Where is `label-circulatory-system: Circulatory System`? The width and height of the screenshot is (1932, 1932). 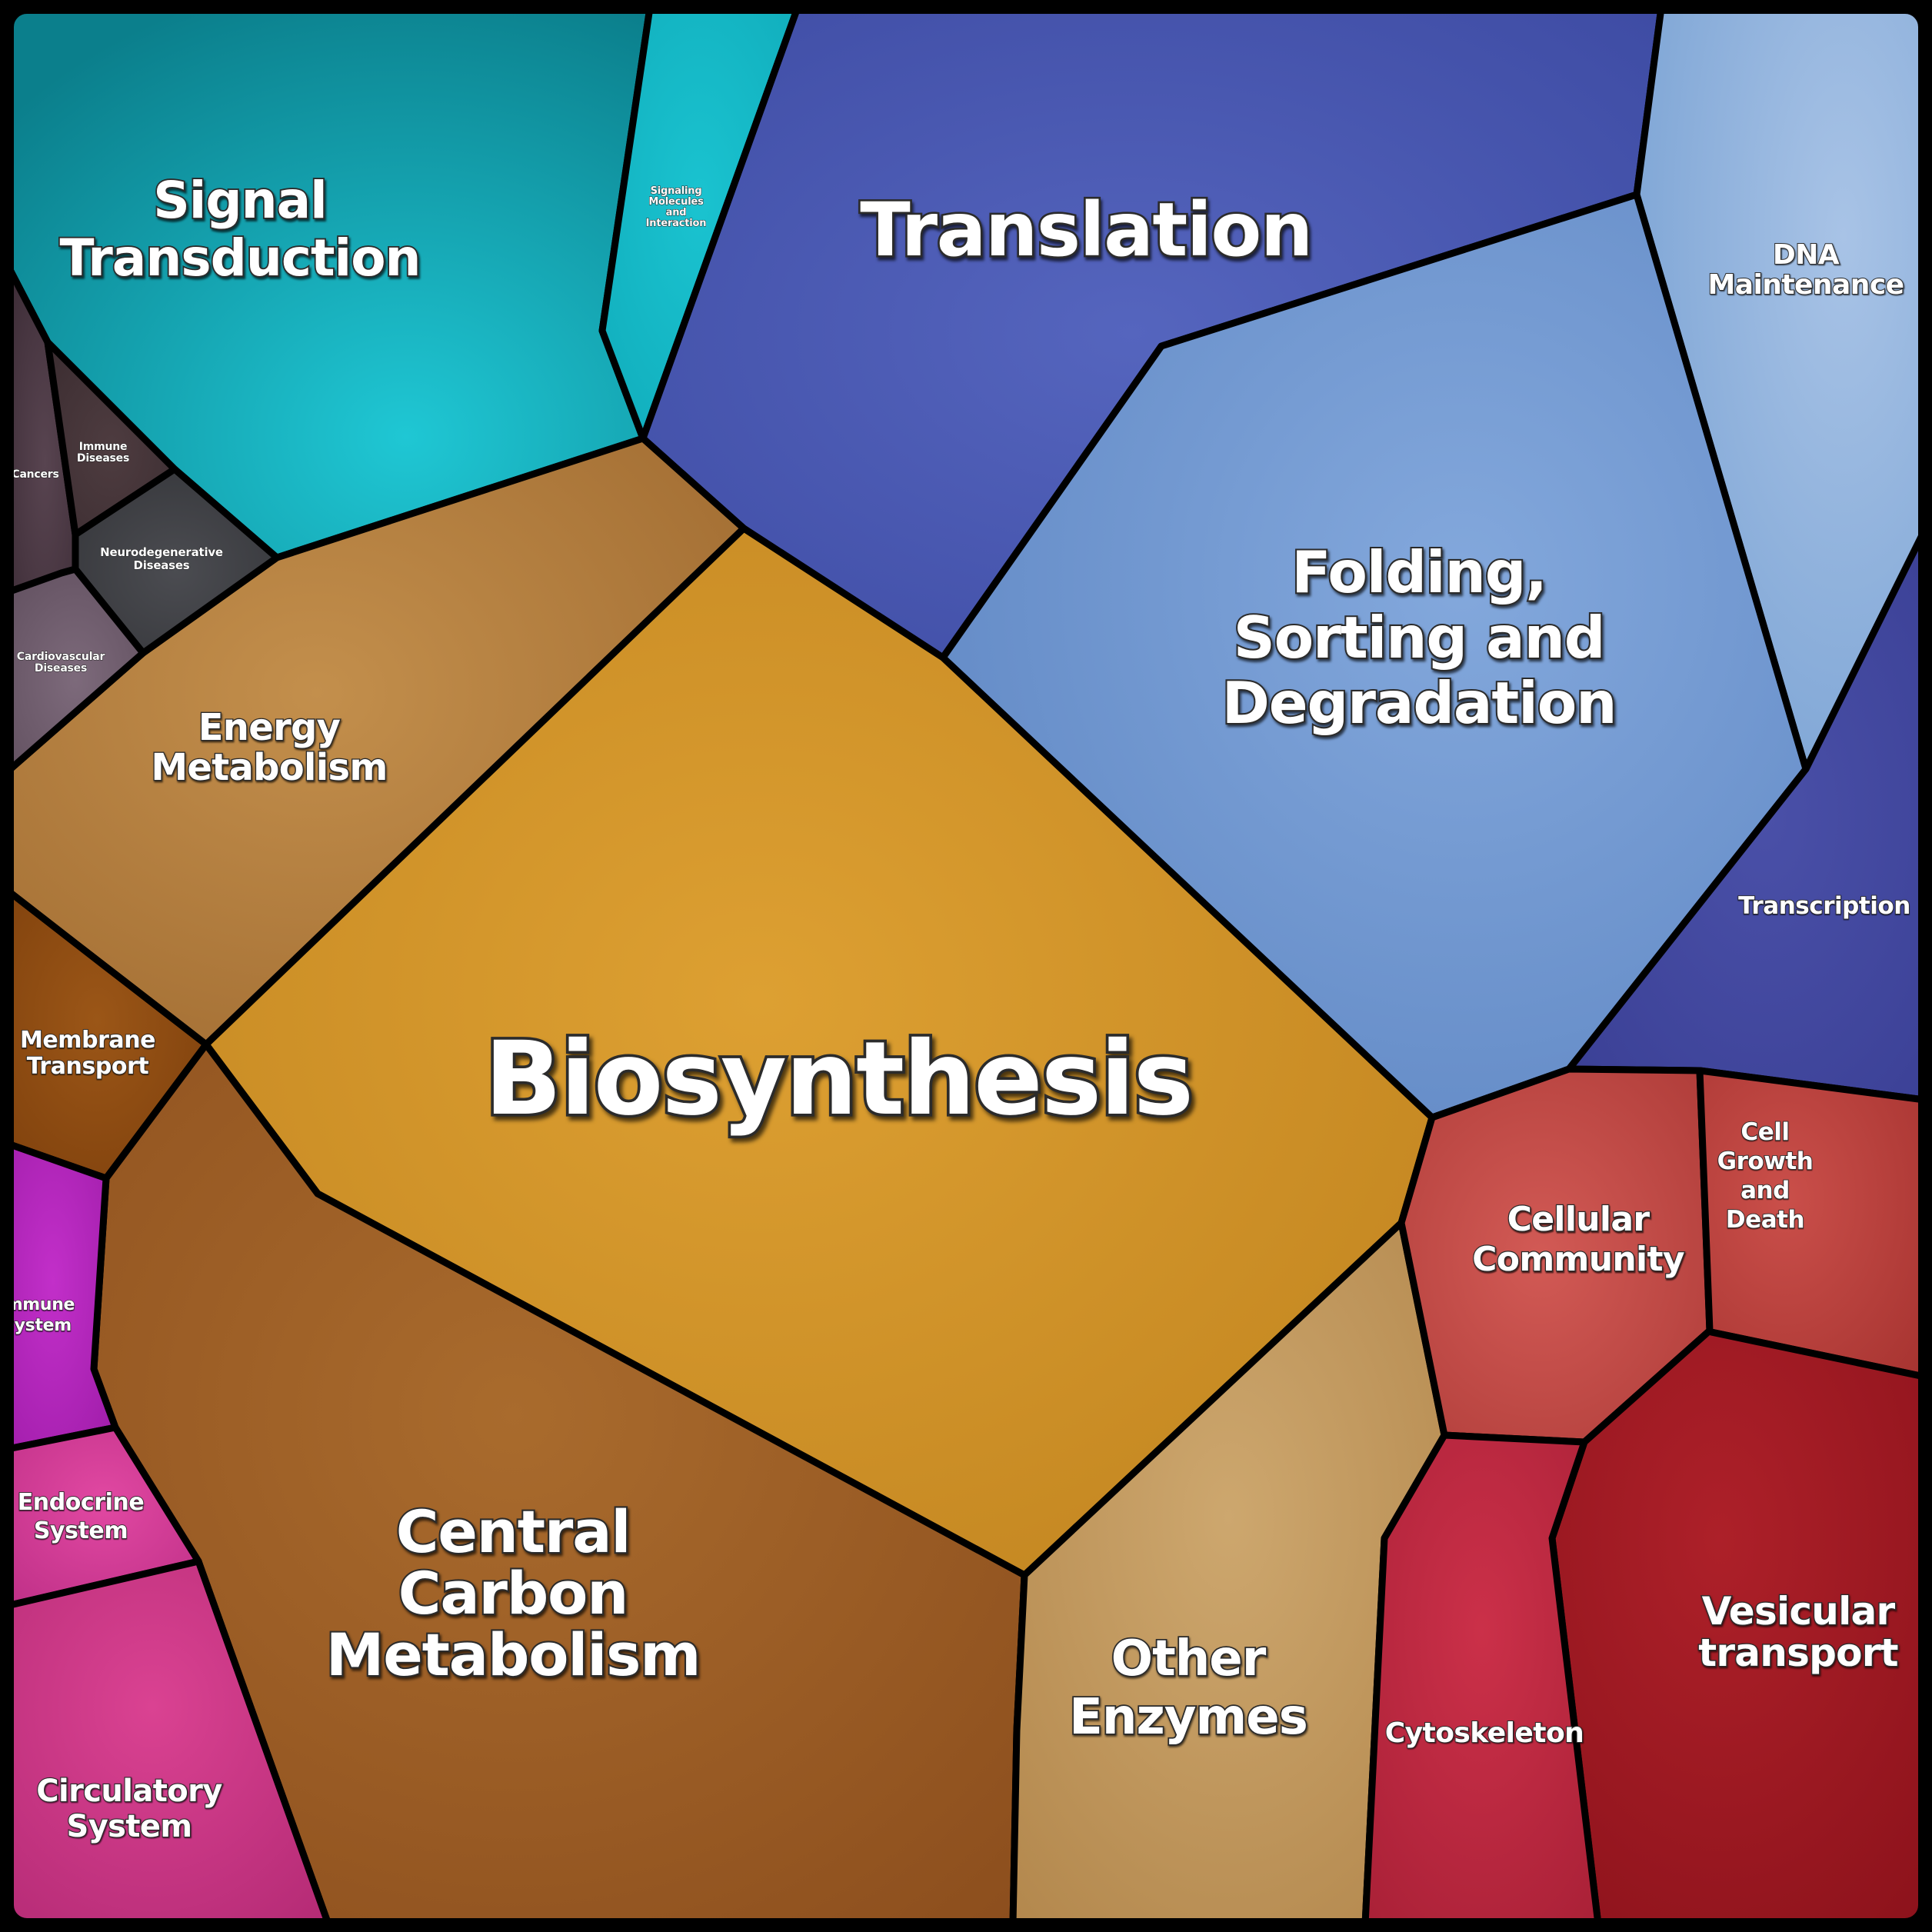 label-circulatory-system: Circulatory System is located at coordinates (129, 1809).